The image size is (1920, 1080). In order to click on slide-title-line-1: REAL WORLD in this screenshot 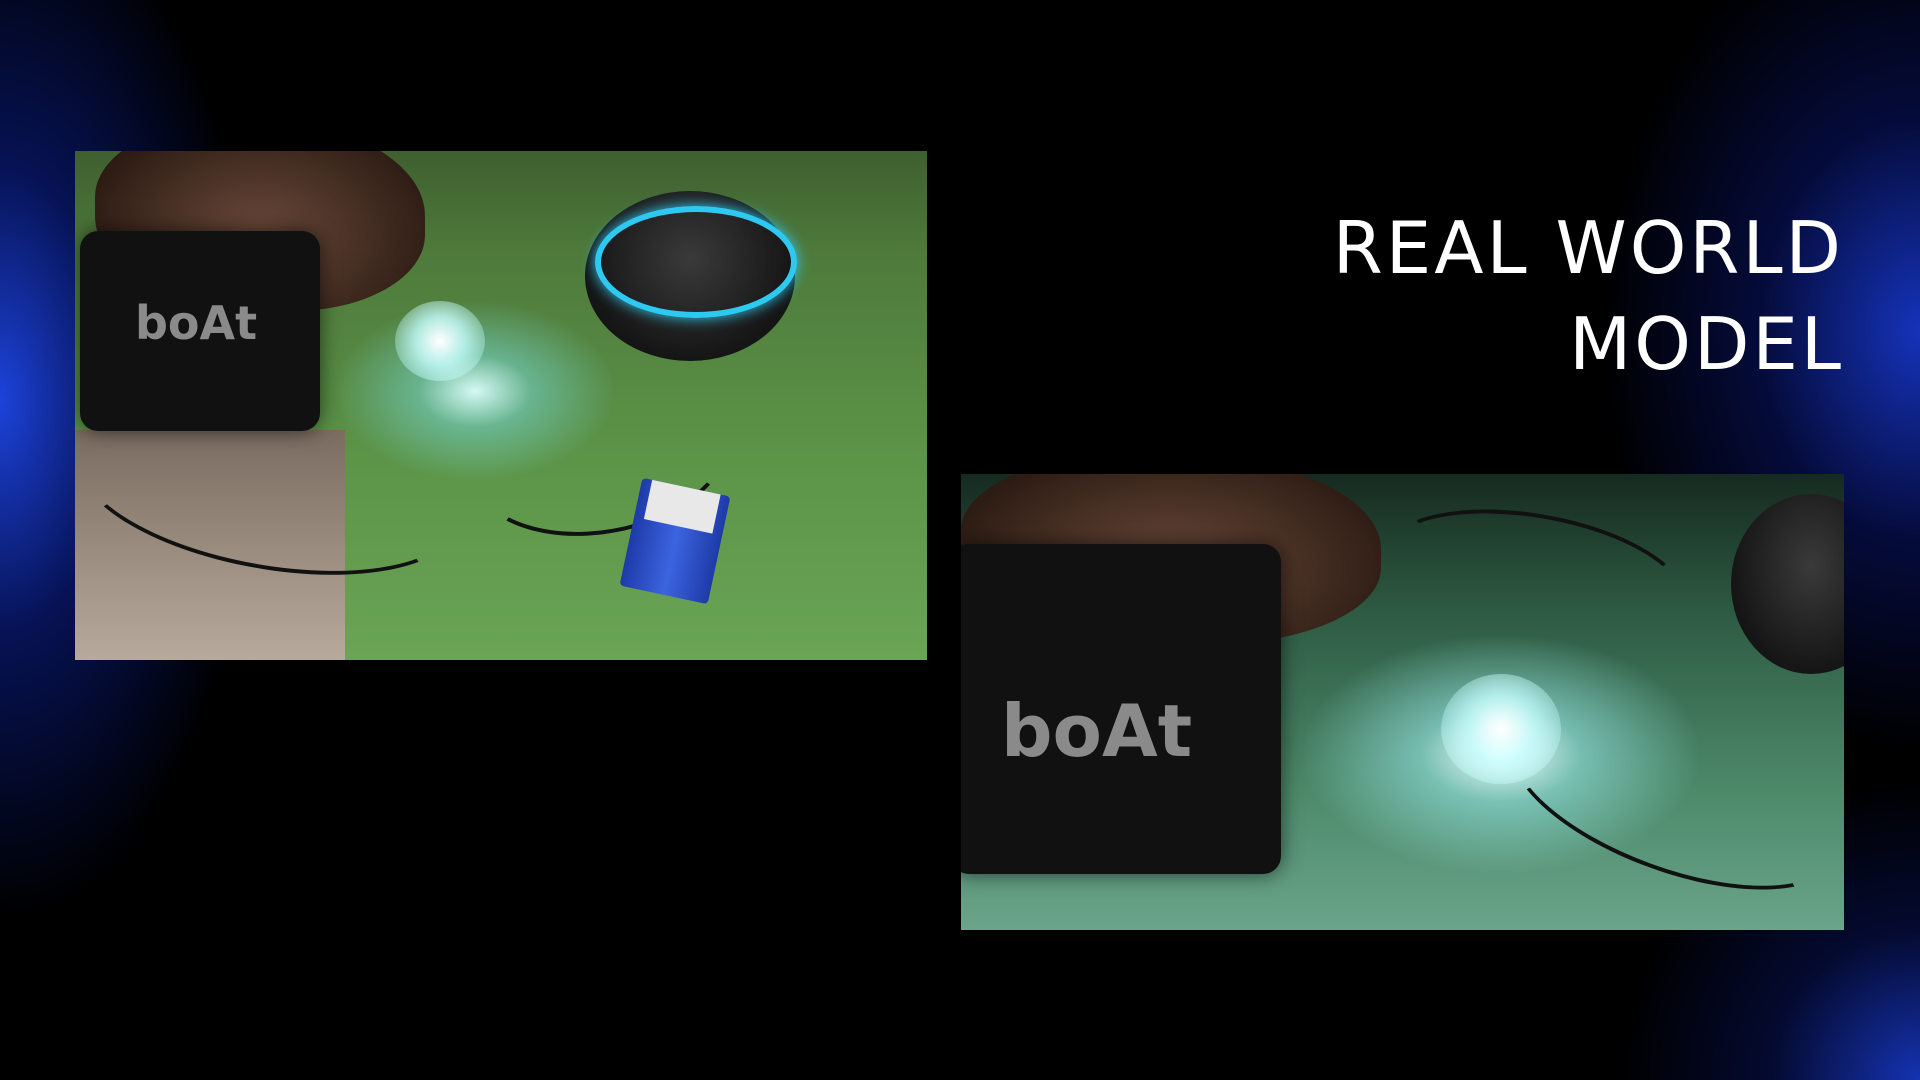, I will do `click(1588, 248)`.